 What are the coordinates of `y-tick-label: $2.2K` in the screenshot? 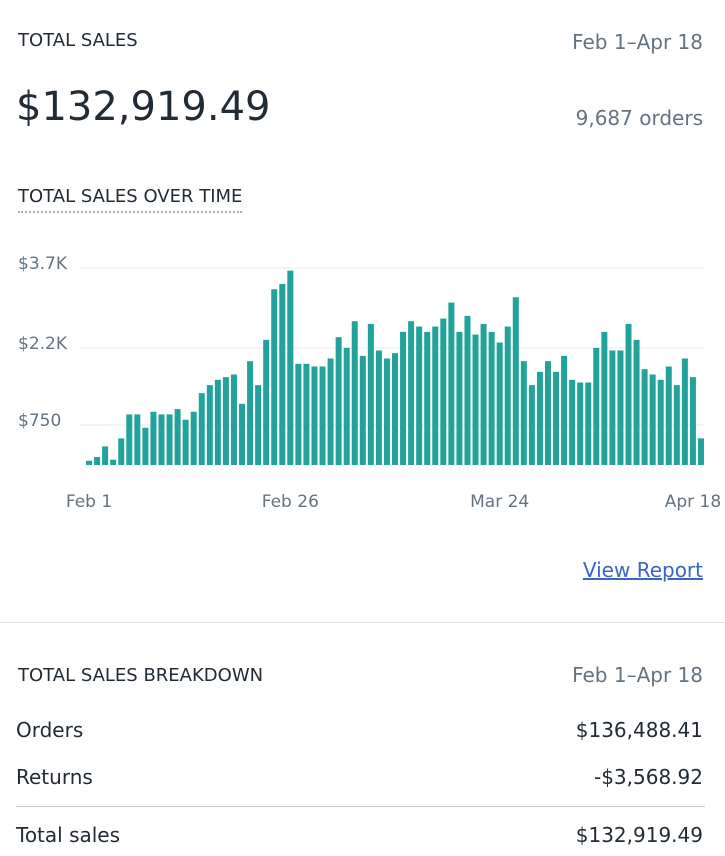 It's located at (43, 344).